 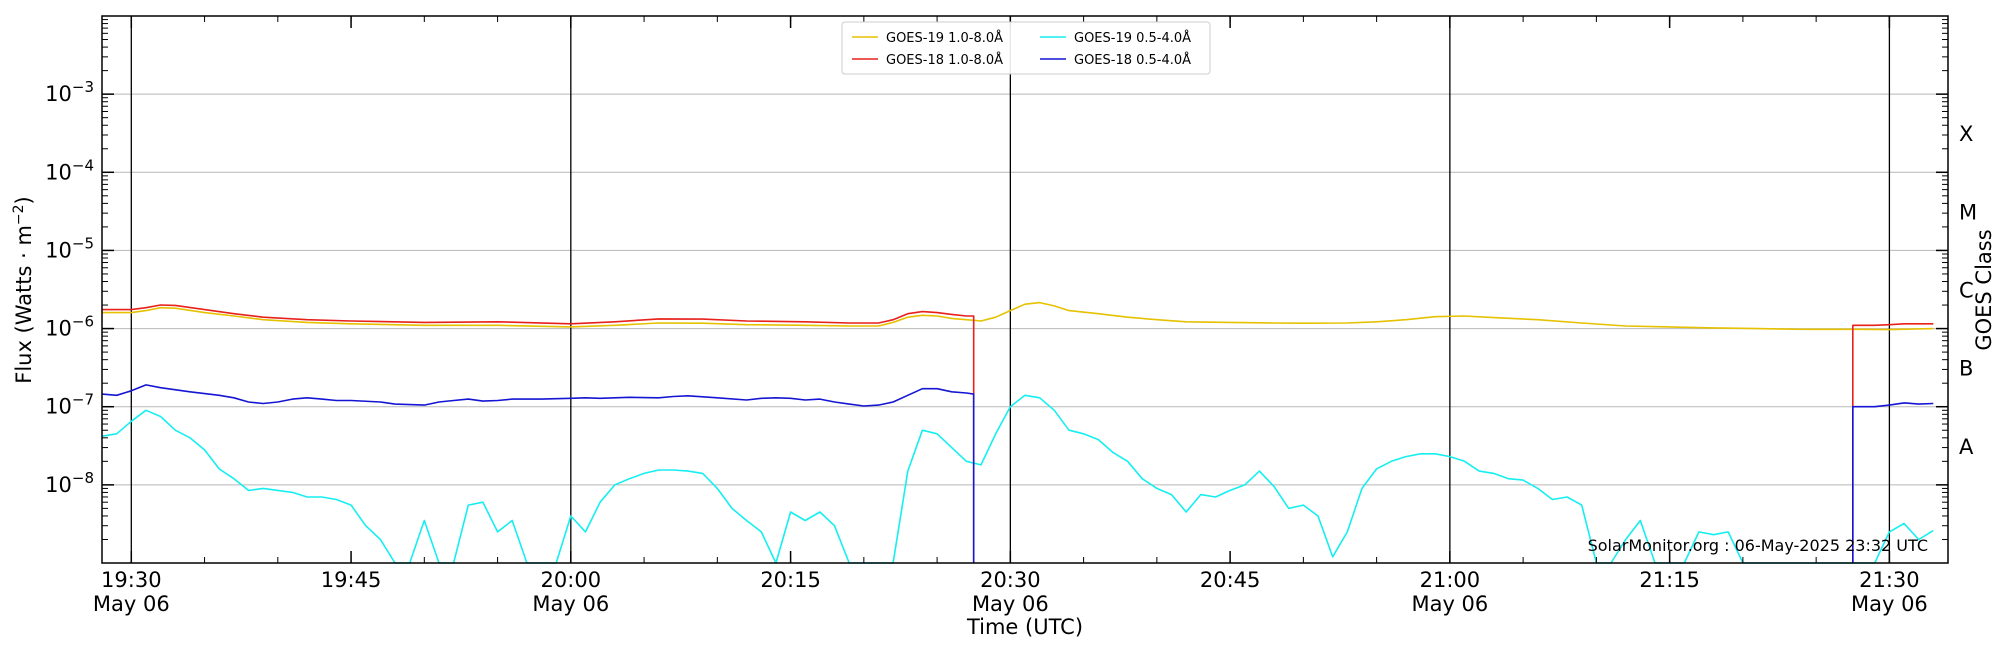 I want to click on y-tick-label: 10⁻⁷, so click(x=69, y=405).